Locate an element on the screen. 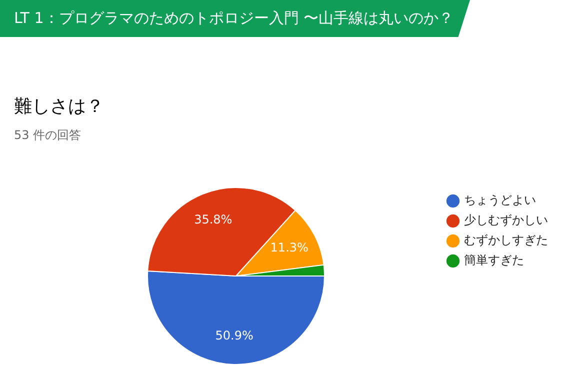  chart-title: LT 1：プログラマのためのトポロジー入門 〜山手線は丸いのか？ is located at coordinates (234, 18).